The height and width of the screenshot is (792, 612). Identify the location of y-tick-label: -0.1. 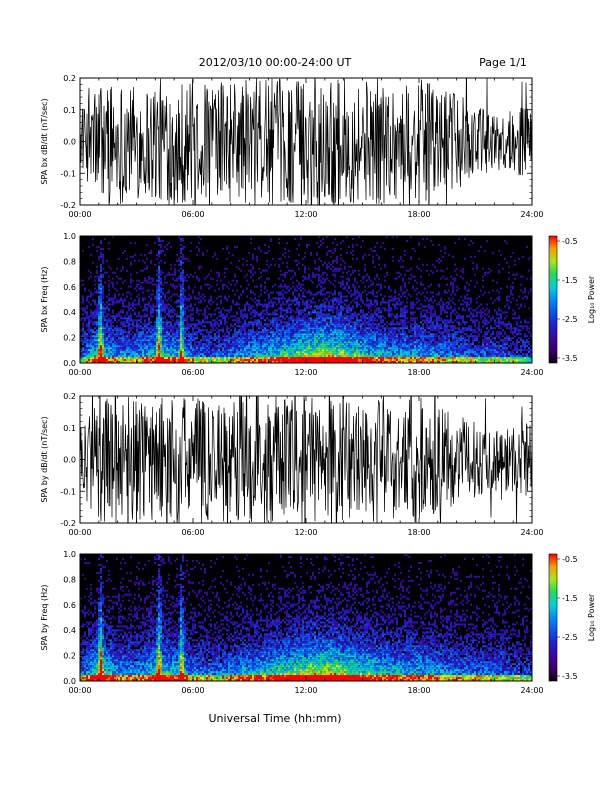
(68, 173).